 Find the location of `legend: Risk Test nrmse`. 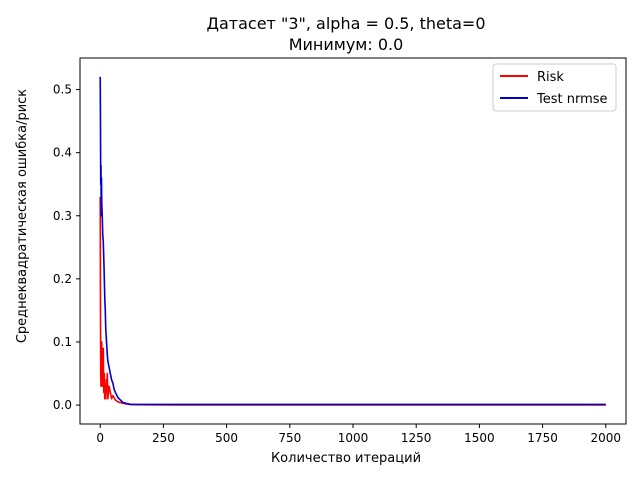

legend: Risk Test nrmse is located at coordinates (554, 87).